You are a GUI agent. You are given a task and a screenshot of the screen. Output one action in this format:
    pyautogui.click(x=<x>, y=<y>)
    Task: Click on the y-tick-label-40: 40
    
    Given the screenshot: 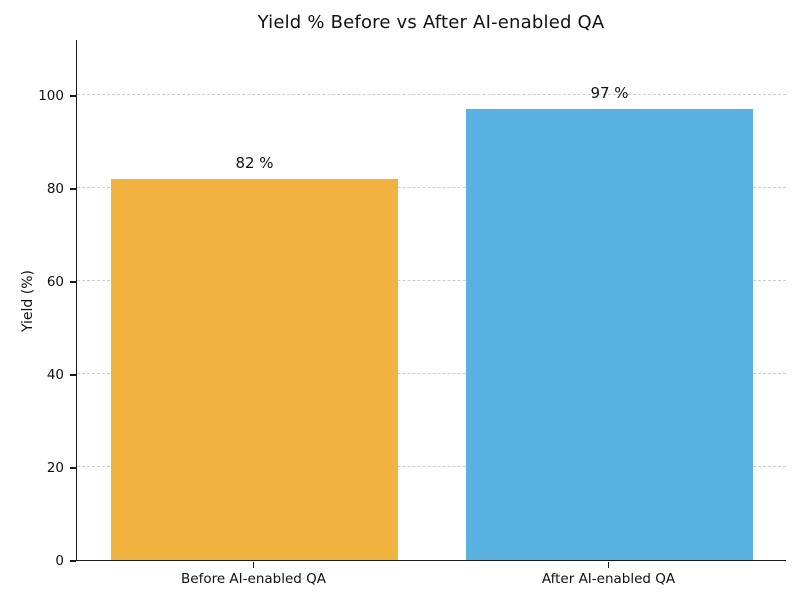 What is the action you would take?
    pyautogui.click(x=55, y=374)
    